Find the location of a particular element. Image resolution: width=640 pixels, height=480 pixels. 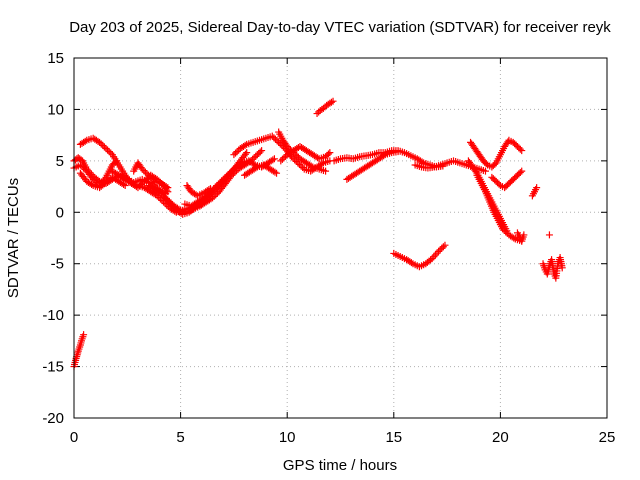

y-tick-label: -15 is located at coordinates (53, 367).